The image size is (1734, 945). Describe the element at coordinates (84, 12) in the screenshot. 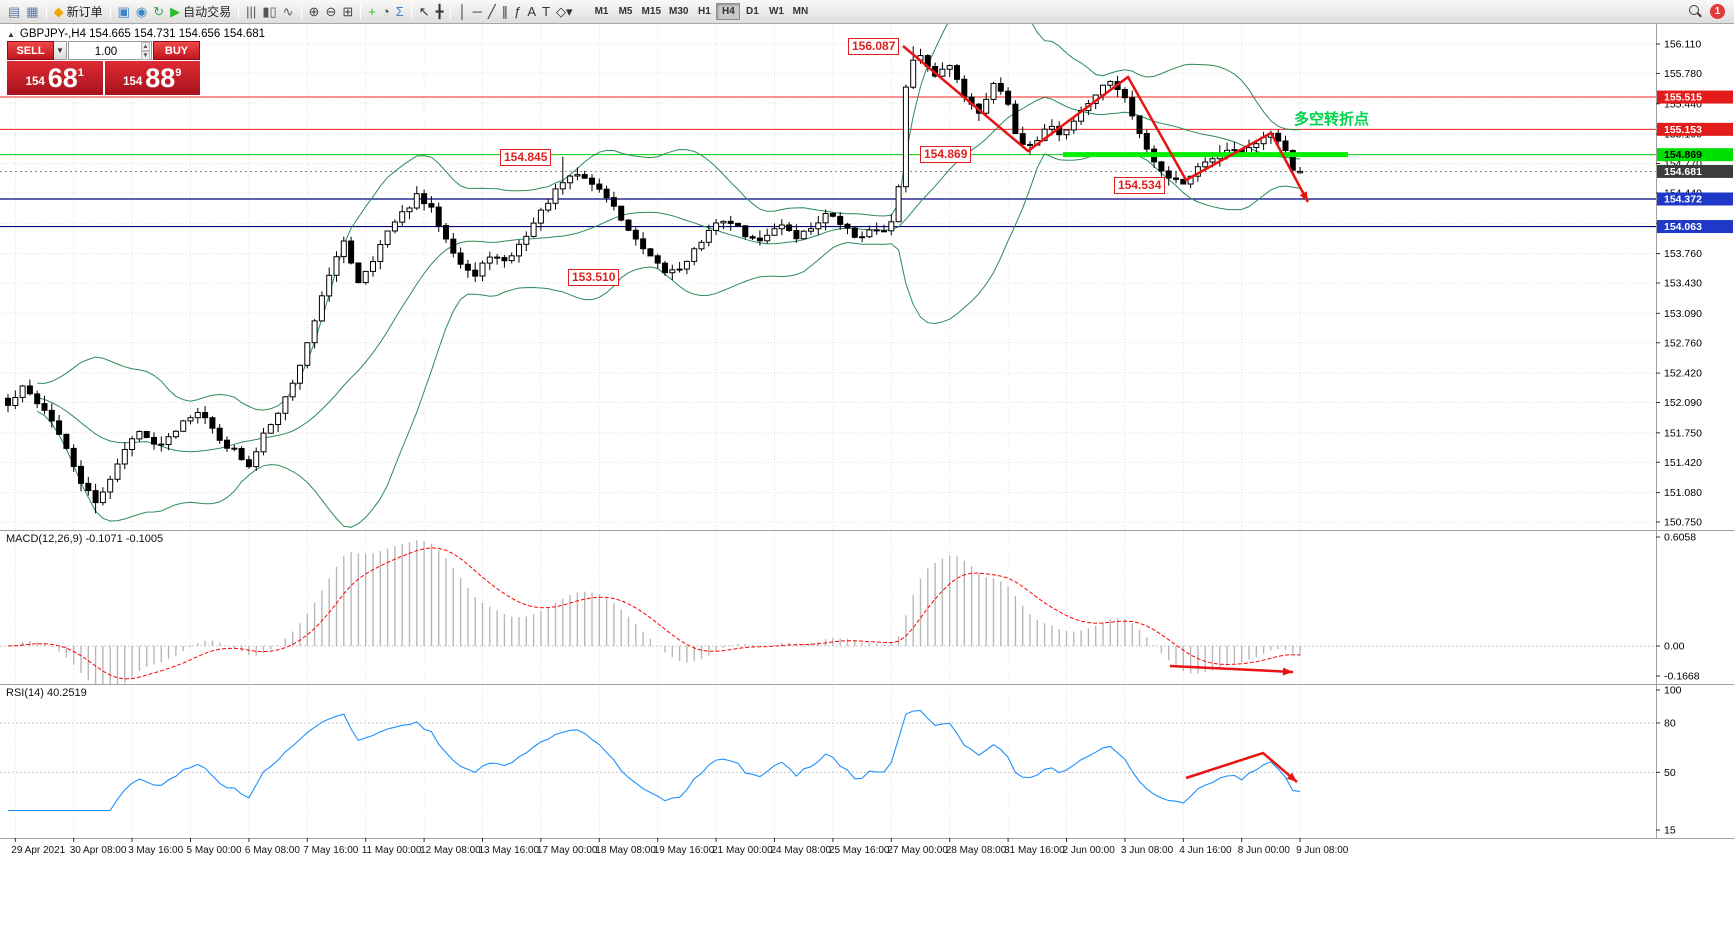

I see `new-order-button-label: 新订单` at that location.